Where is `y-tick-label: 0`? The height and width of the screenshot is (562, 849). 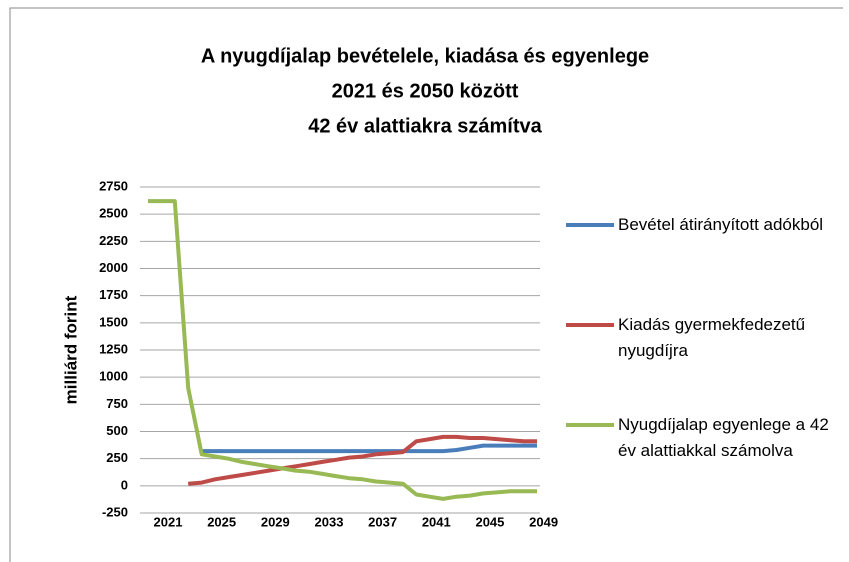 y-tick-label: 0 is located at coordinates (124, 484).